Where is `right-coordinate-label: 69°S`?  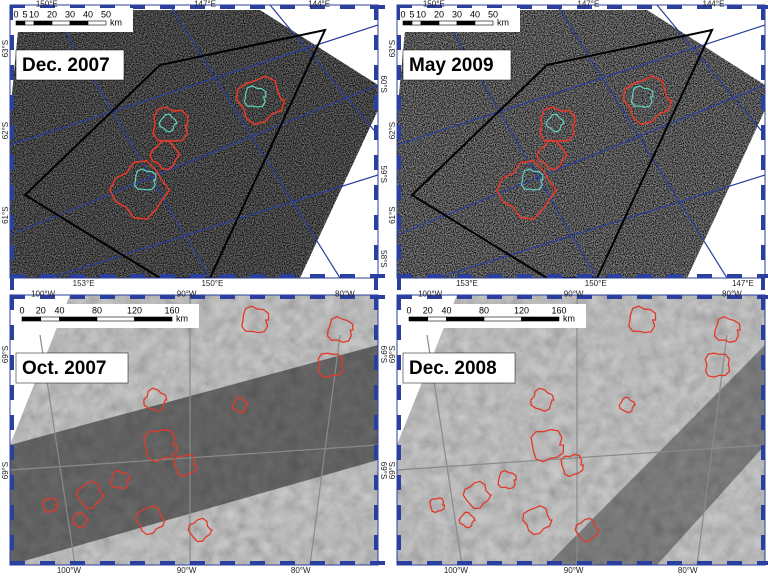 right-coordinate-label: 69°S is located at coordinates (383, 354).